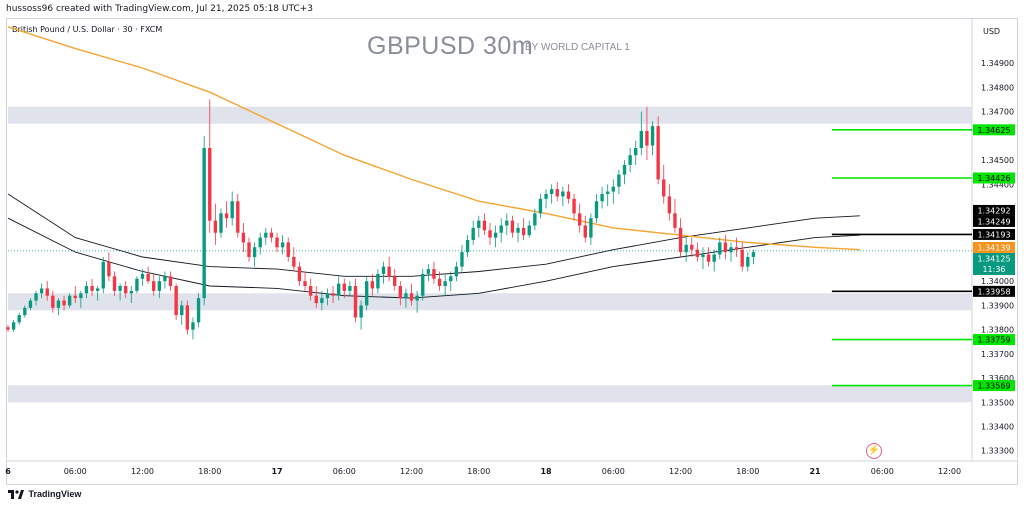  What do you see at coordinates (997, 184) in the screenshot?
I see `y-tick-label: 1.34400` at bounding box center [997, 184].